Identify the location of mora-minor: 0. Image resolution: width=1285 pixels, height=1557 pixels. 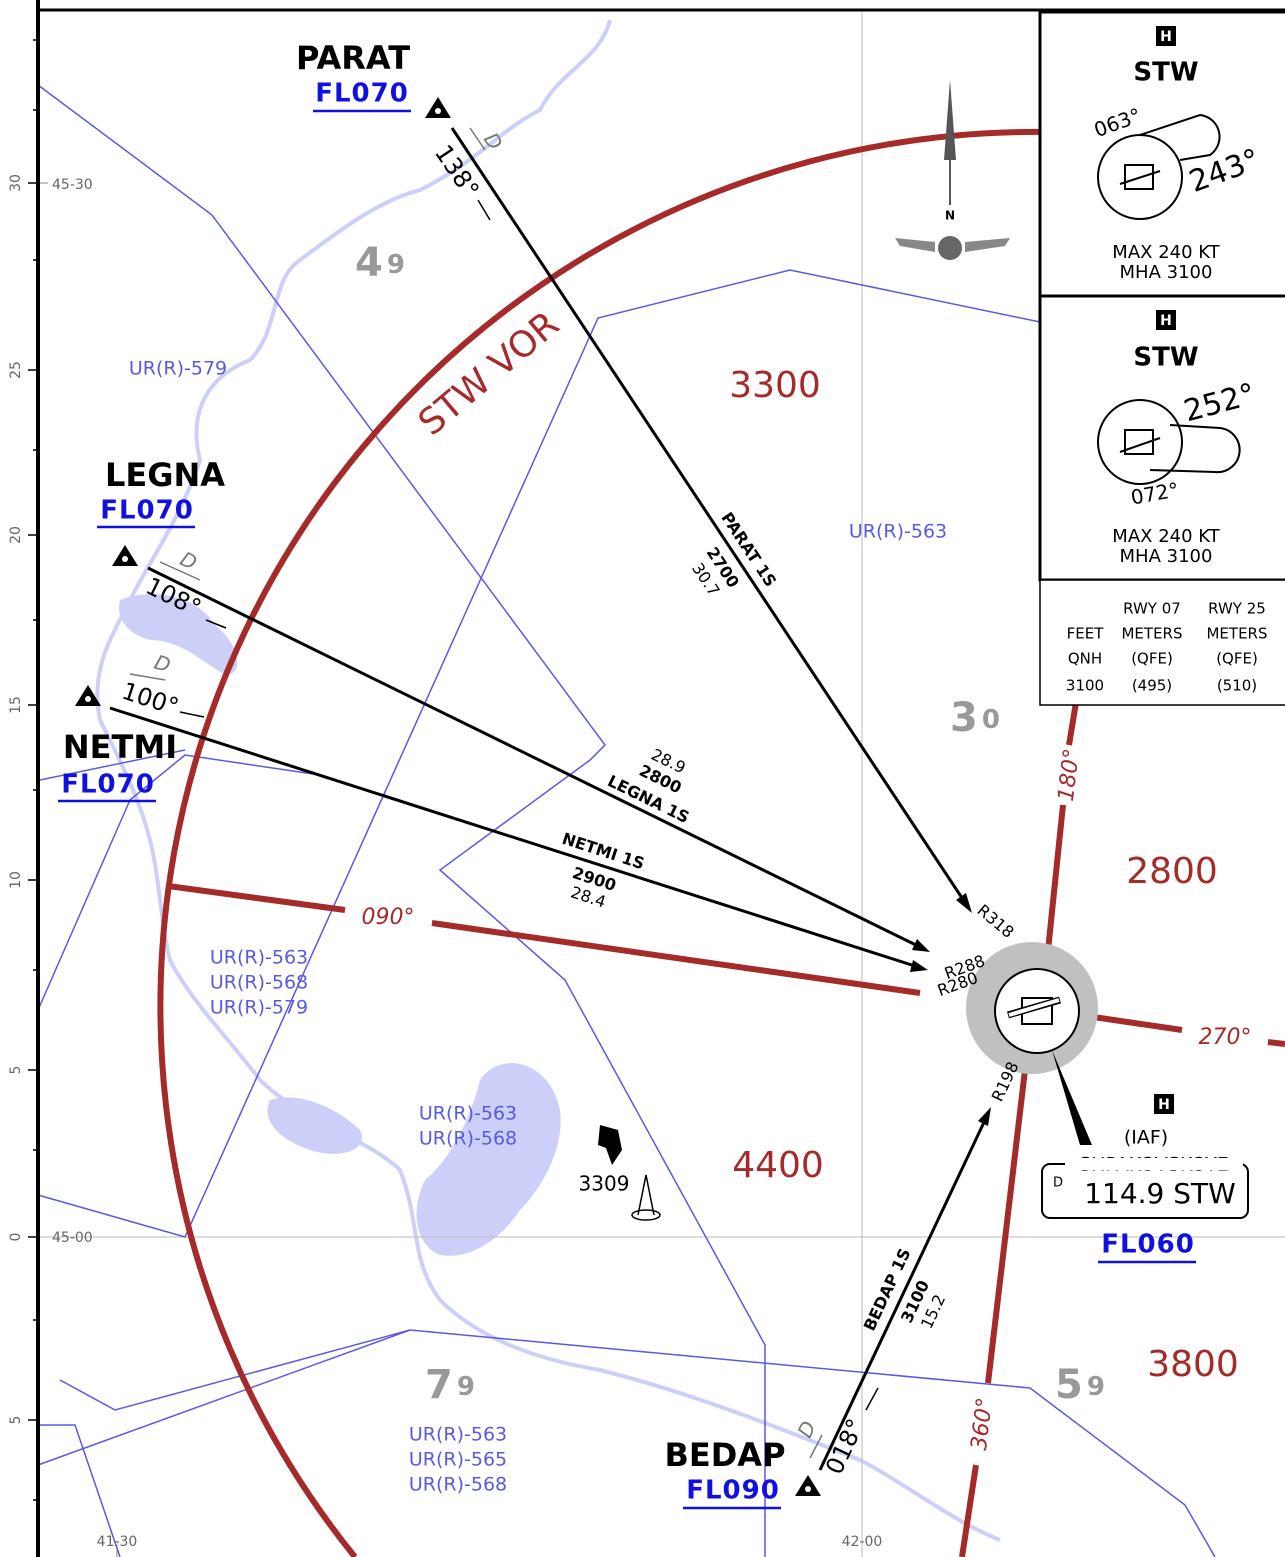
(991, 720).